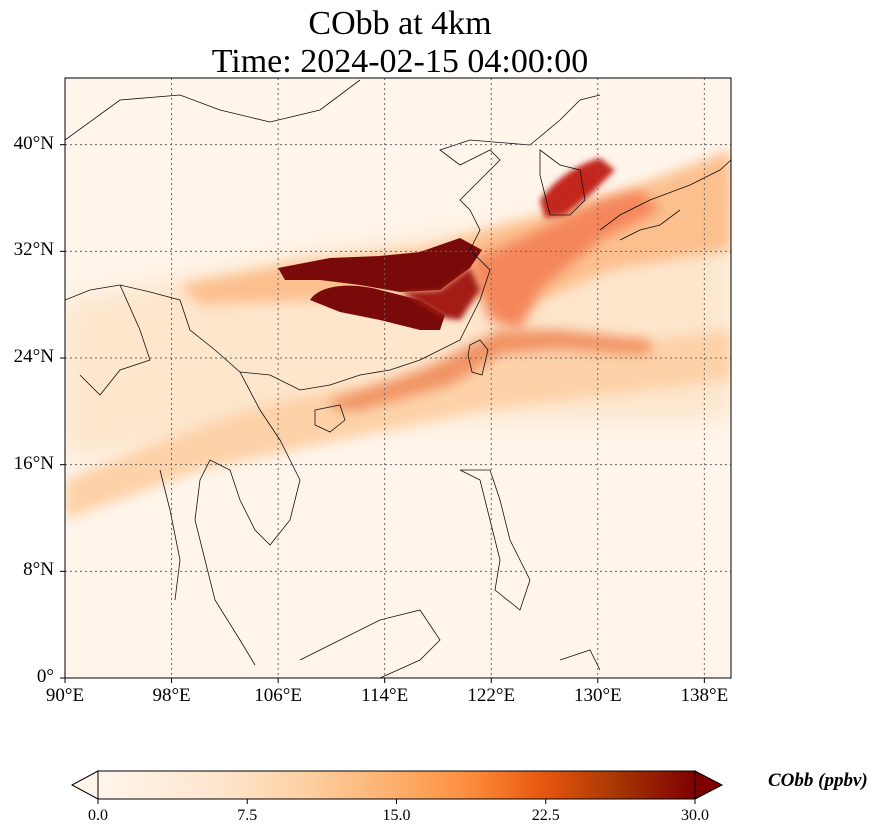 The height and width of the screenshot is (836, 887). I want to click on plume-core-south, so click(377, 307).